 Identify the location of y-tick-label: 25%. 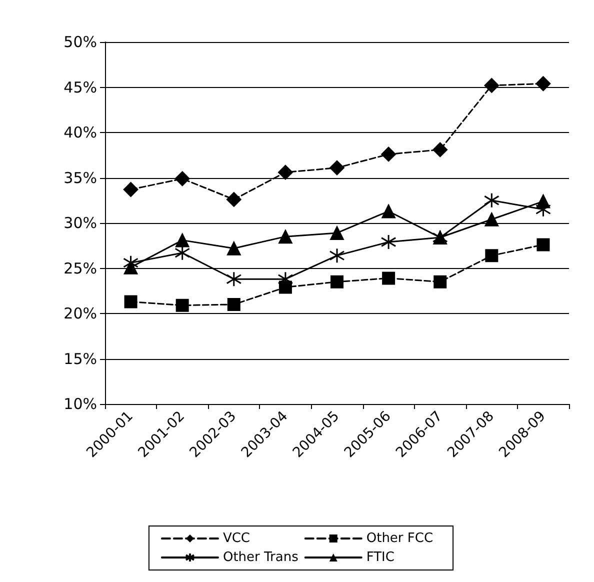
(80, 268).